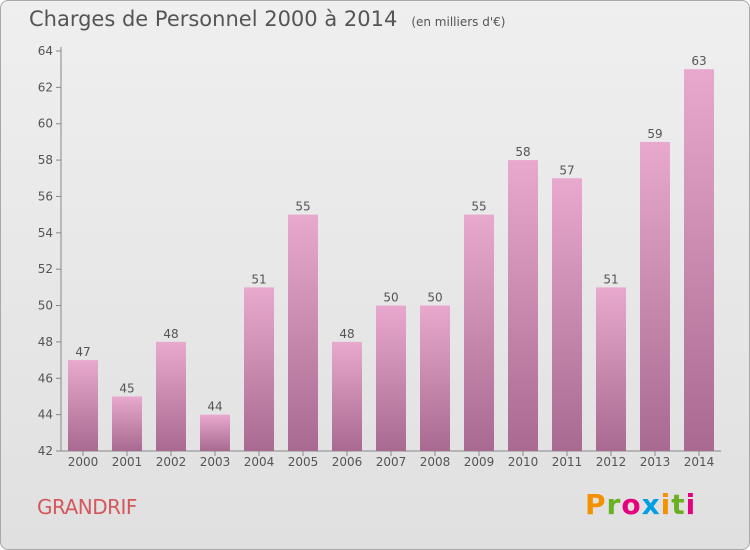  What do you see at coordinates (391, 378) in the screenshot?
I see `bar-2007` at bounding box center [391, 378].